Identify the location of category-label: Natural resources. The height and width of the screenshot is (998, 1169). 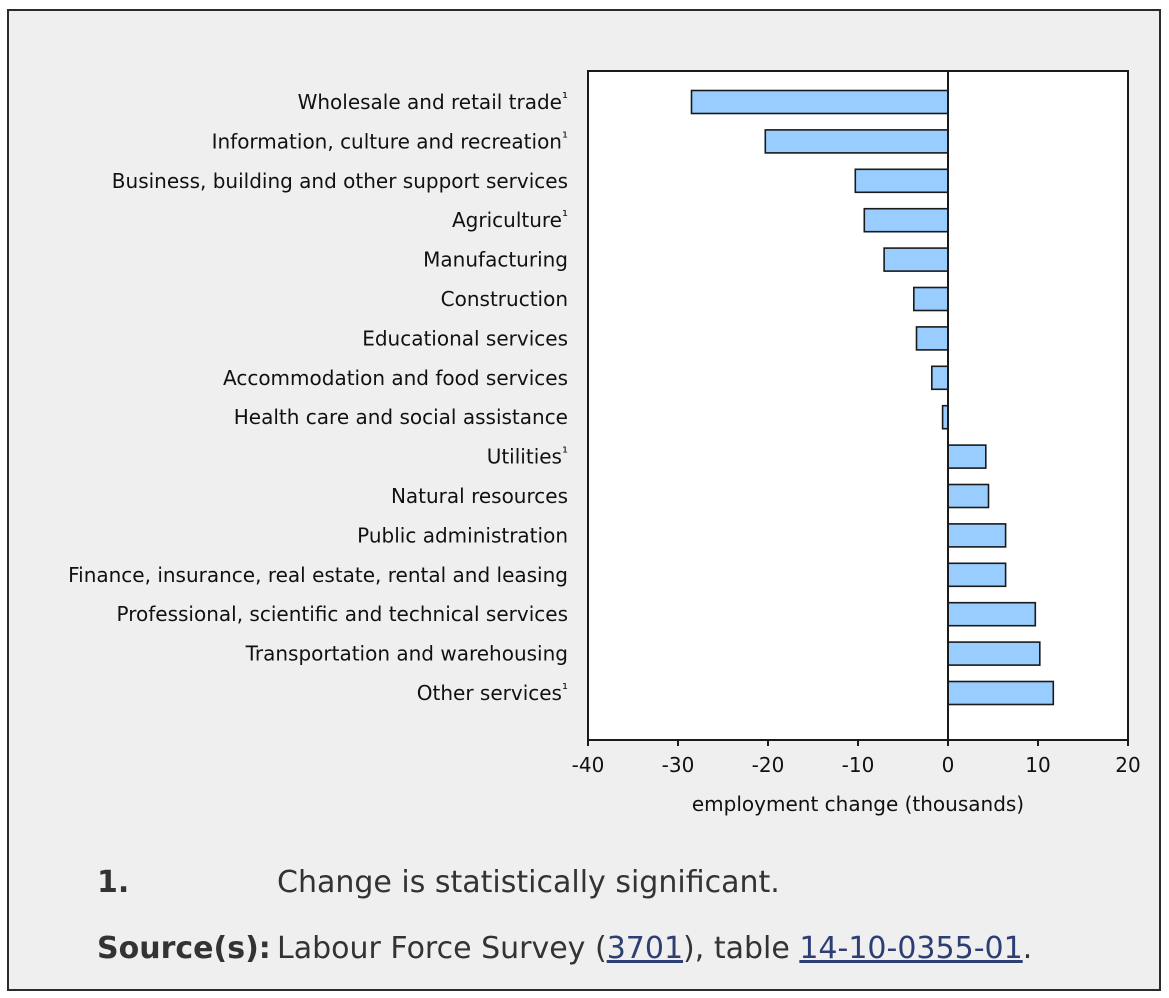
(479, 496).